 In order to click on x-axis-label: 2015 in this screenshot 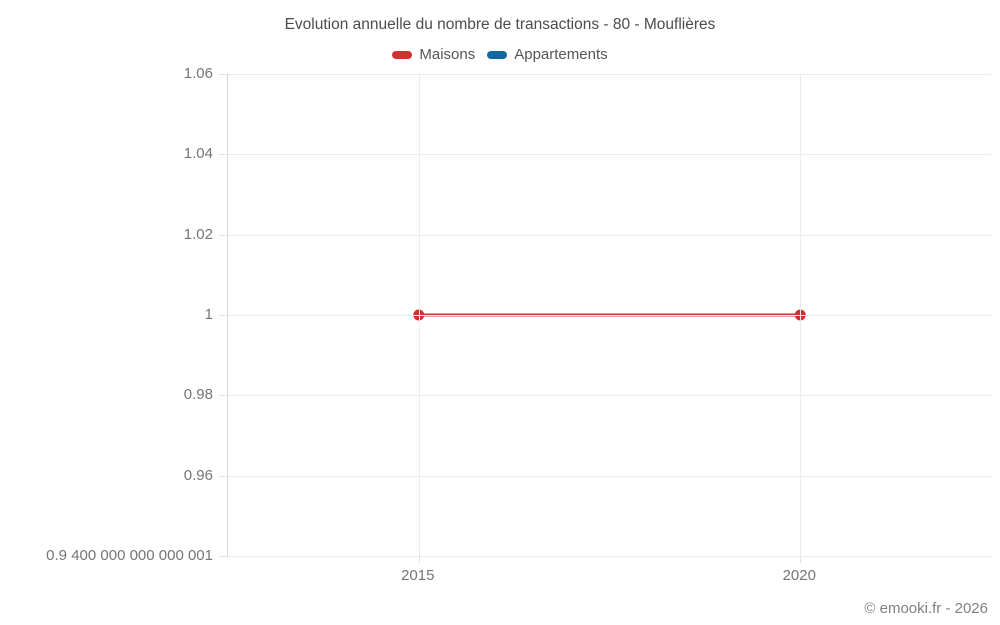, I will do `click(418, 575)`.